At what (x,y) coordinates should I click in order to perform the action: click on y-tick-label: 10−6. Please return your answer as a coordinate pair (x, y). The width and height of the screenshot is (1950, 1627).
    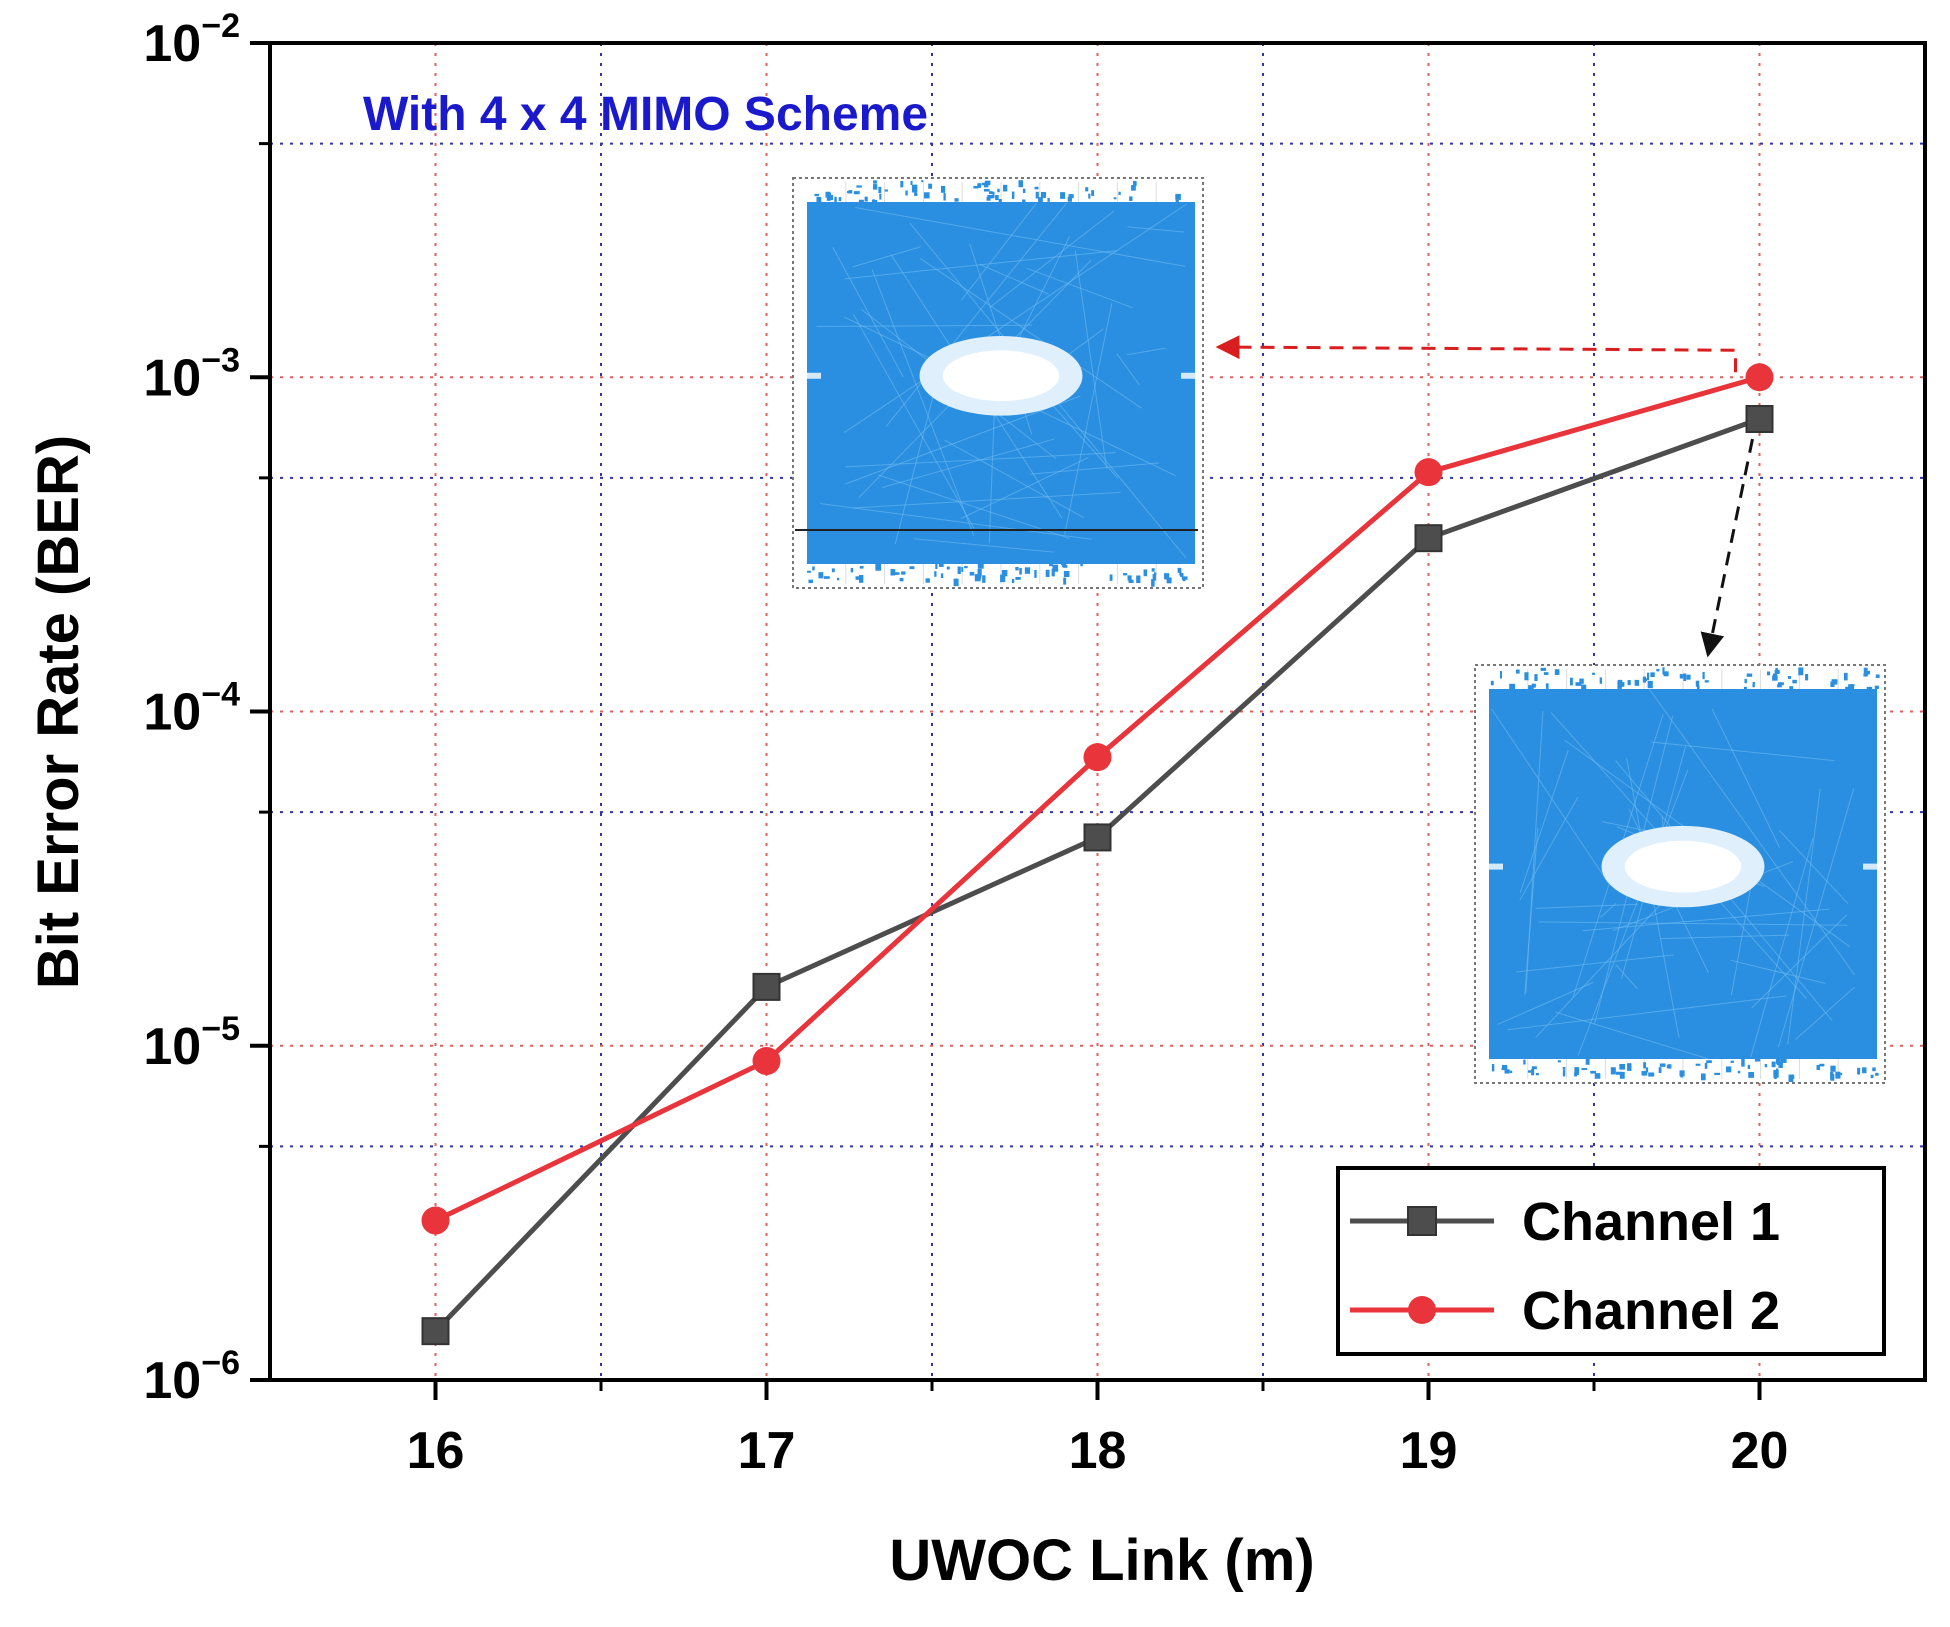
    Looking at the image, I should click on (191, 1377).